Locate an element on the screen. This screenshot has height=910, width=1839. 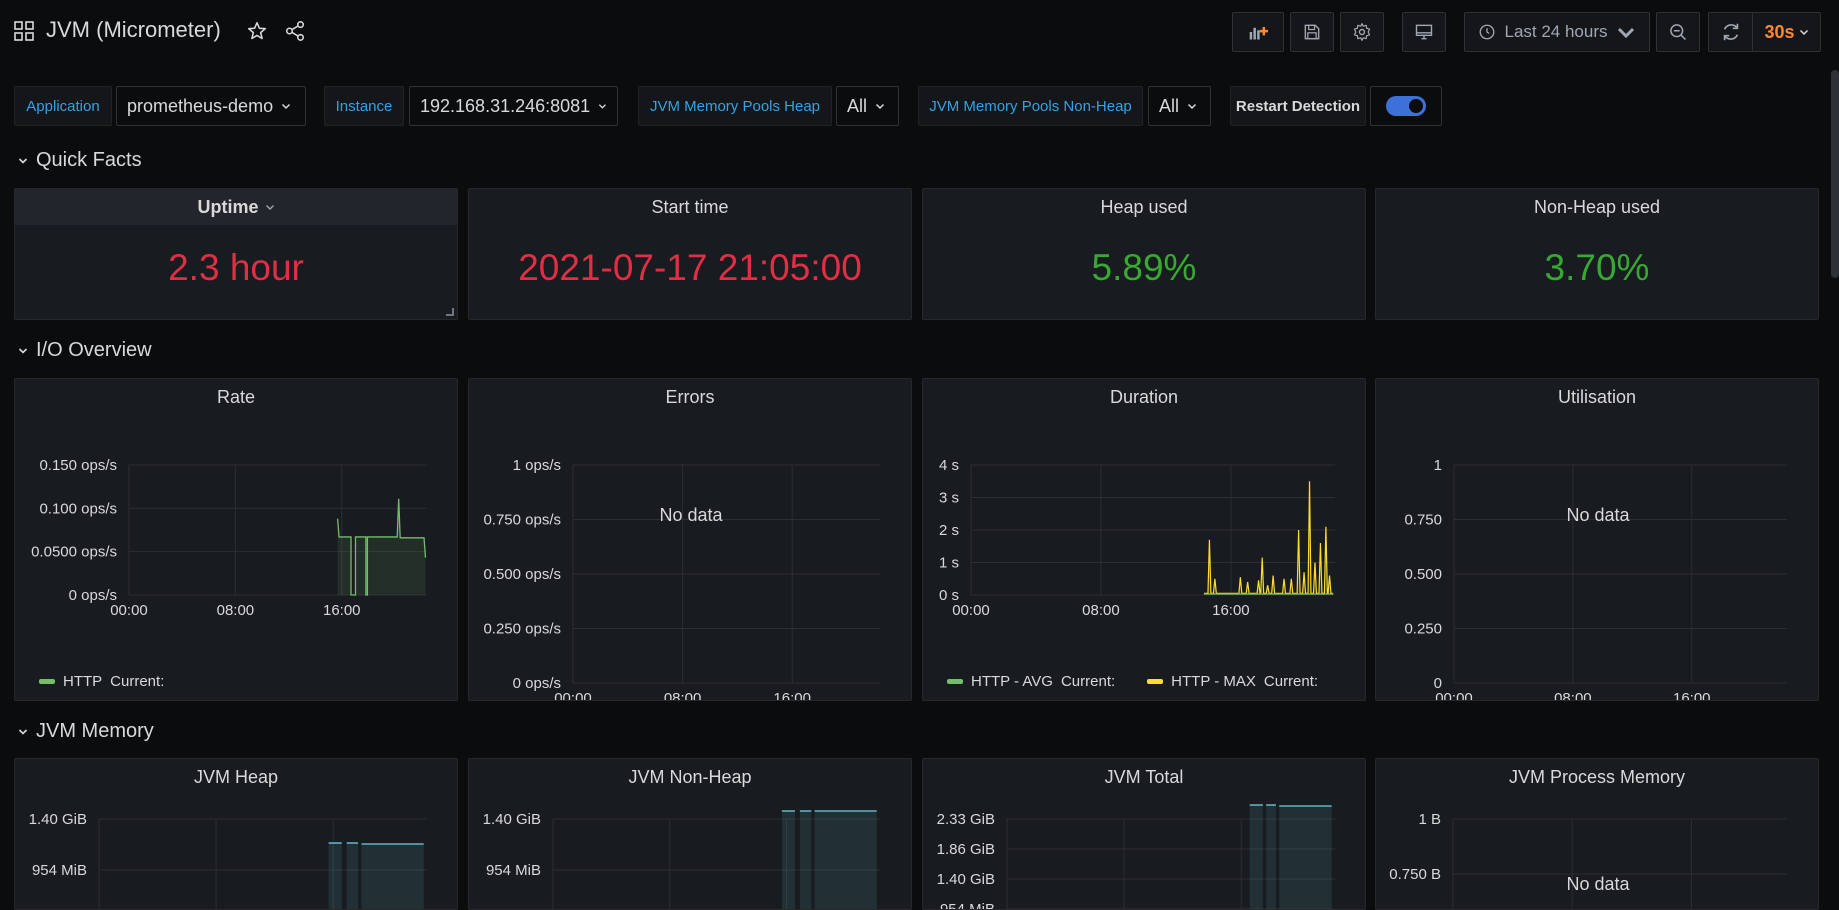
stat-panel: Heap used 5.89% is located at coordinates (1144, 254).